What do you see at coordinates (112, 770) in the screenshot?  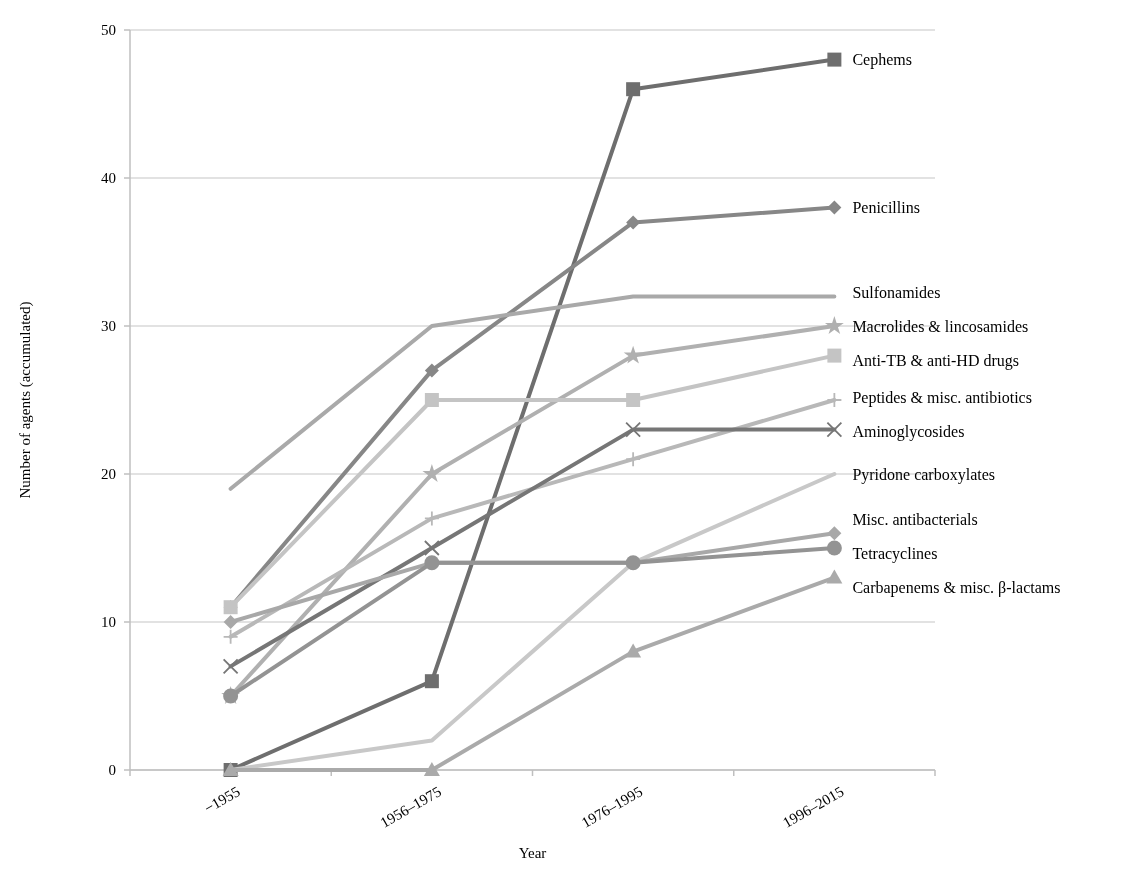 I see `y-tick-label: 0` at bounding box center [112, 770].